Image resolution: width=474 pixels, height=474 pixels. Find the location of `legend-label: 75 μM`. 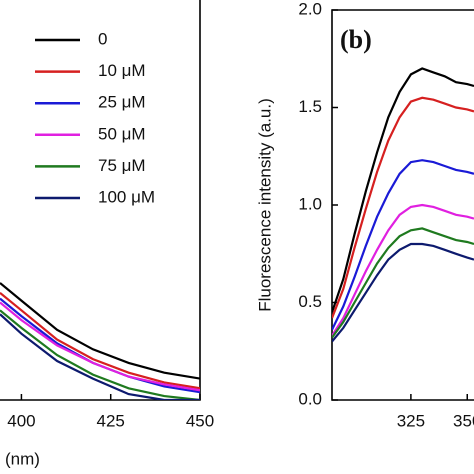

legend-label: 75 μM is located at coordinates (122, 165).